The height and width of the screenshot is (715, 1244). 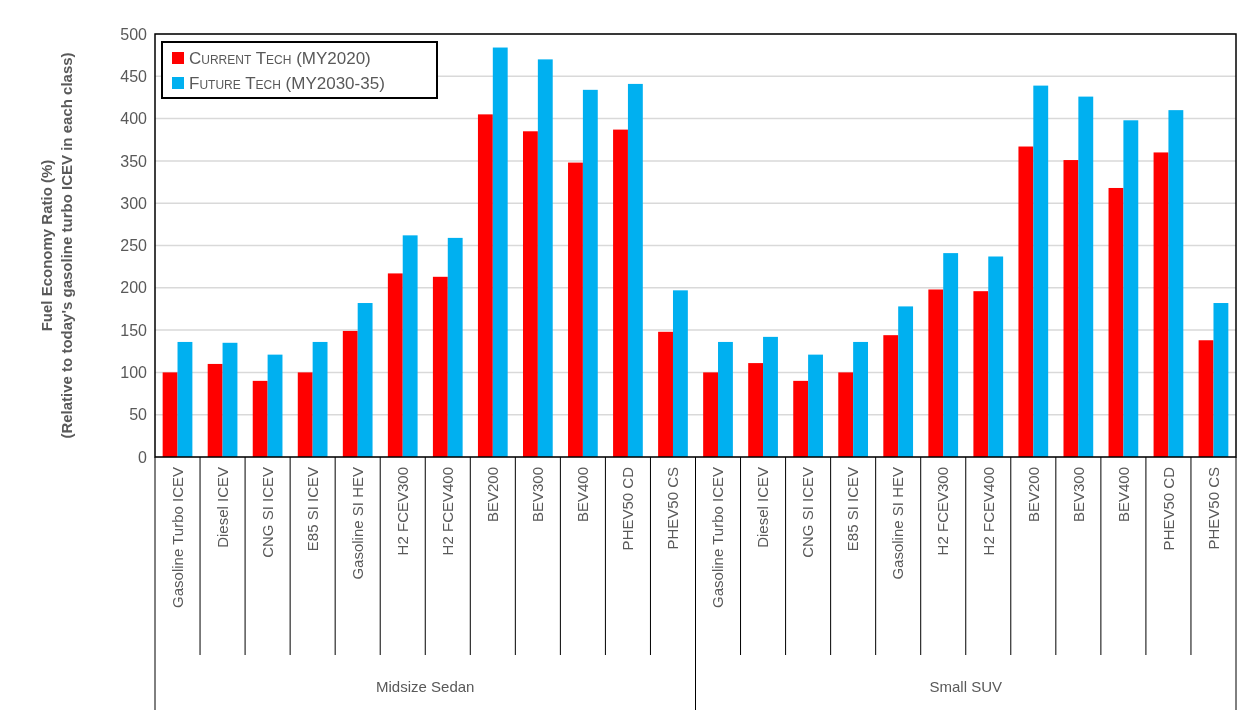 What do you see at coordinates (134, 330) in the screenshot?
I see `y-tick-label: 150` at bounding box center [134, 330].